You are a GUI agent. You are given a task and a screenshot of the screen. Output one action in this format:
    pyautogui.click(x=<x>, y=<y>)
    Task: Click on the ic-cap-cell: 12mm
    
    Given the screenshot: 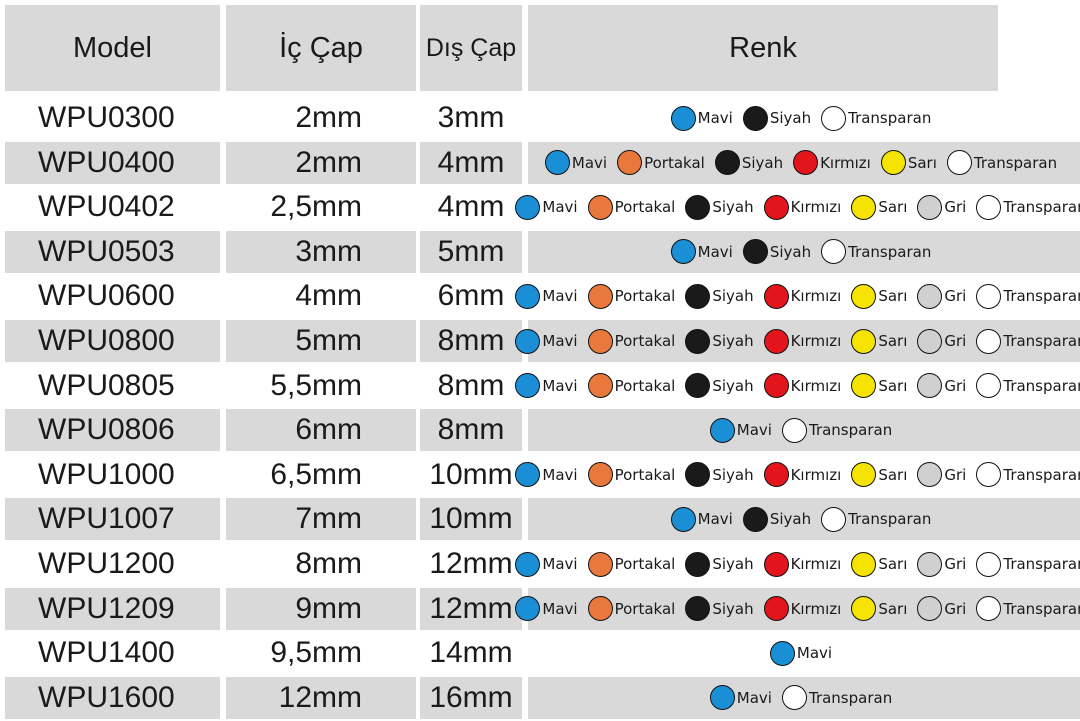 What is the action you would take?
    pyautogui.click(x=320, y=697)
    